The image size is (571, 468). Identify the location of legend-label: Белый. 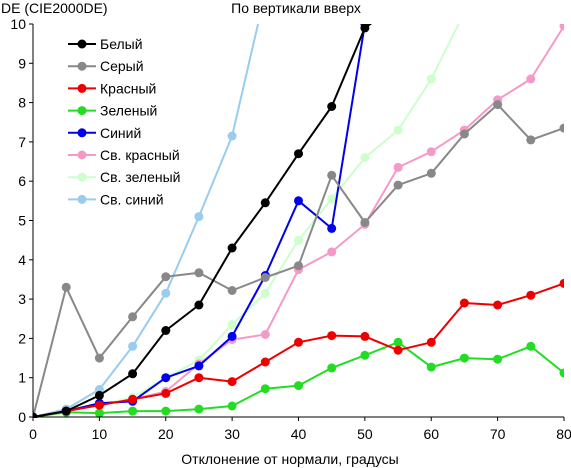
(121, 44).